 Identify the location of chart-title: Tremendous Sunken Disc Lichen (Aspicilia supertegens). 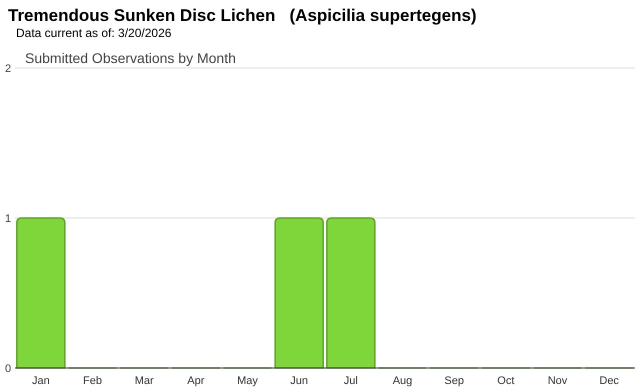
(242, 15).